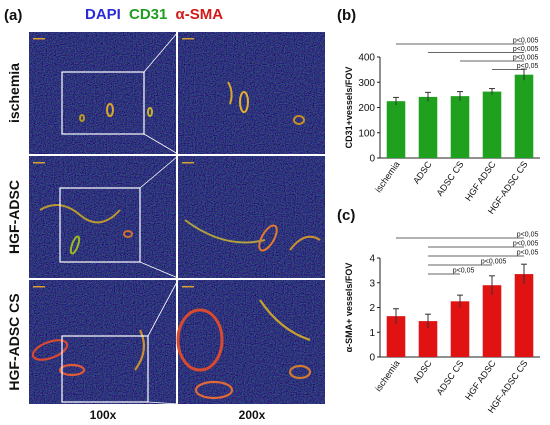 This screenshot has width=550, height=425. What do you see at coordinates (366, 108) in the screenshot?
I see `y-tick-label: 200` at bounding box center [366, 108].